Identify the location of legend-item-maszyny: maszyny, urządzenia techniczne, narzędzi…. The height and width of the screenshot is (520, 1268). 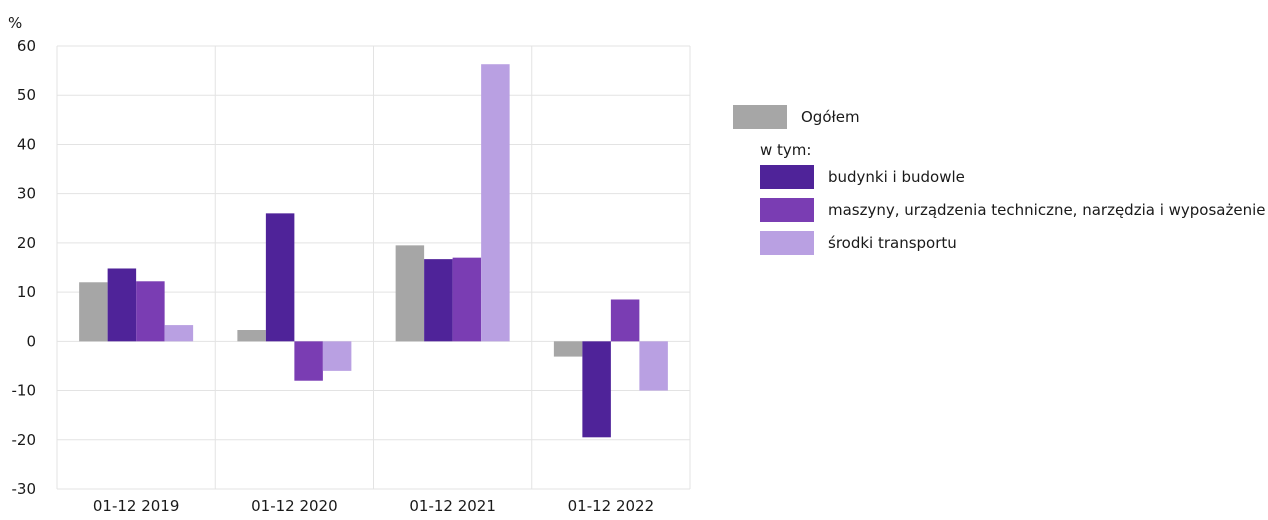
(1013, 210).